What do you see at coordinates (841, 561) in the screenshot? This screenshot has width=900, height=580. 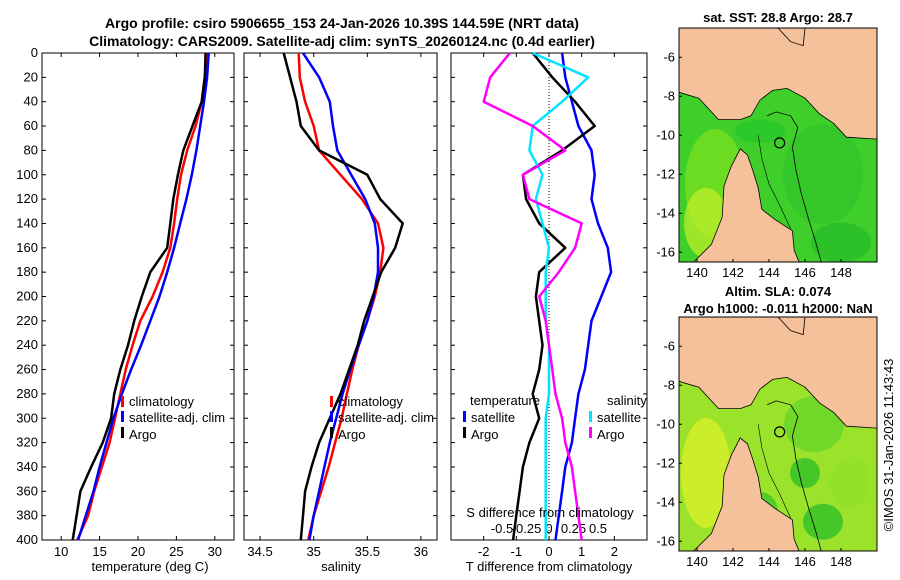 I see `lon-tick-label: 148` at bounding box center [841, 561].